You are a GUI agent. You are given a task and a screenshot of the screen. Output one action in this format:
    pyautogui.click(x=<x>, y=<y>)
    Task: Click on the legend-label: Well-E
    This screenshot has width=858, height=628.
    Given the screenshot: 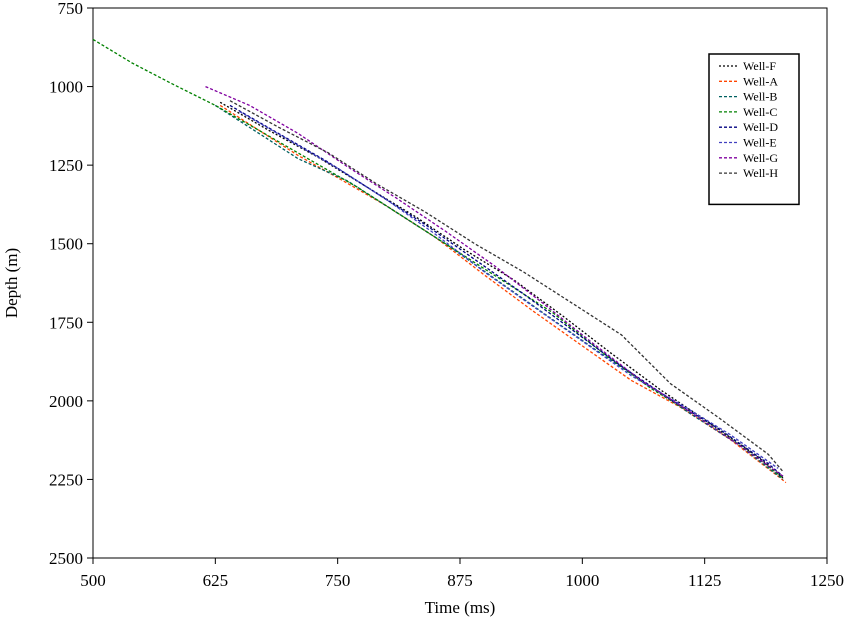 What is the action you would take?
    pyautogui.click(x=760, y=143)
    